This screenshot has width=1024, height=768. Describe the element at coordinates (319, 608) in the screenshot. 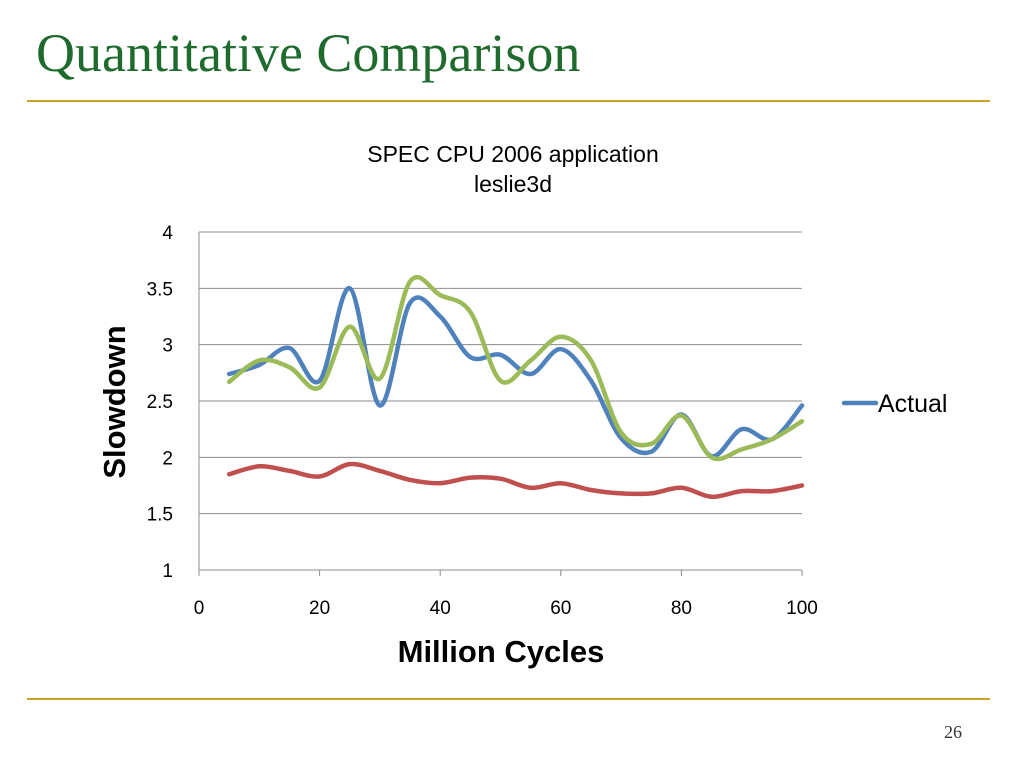

I see `x-tick-label: 20` at that location.